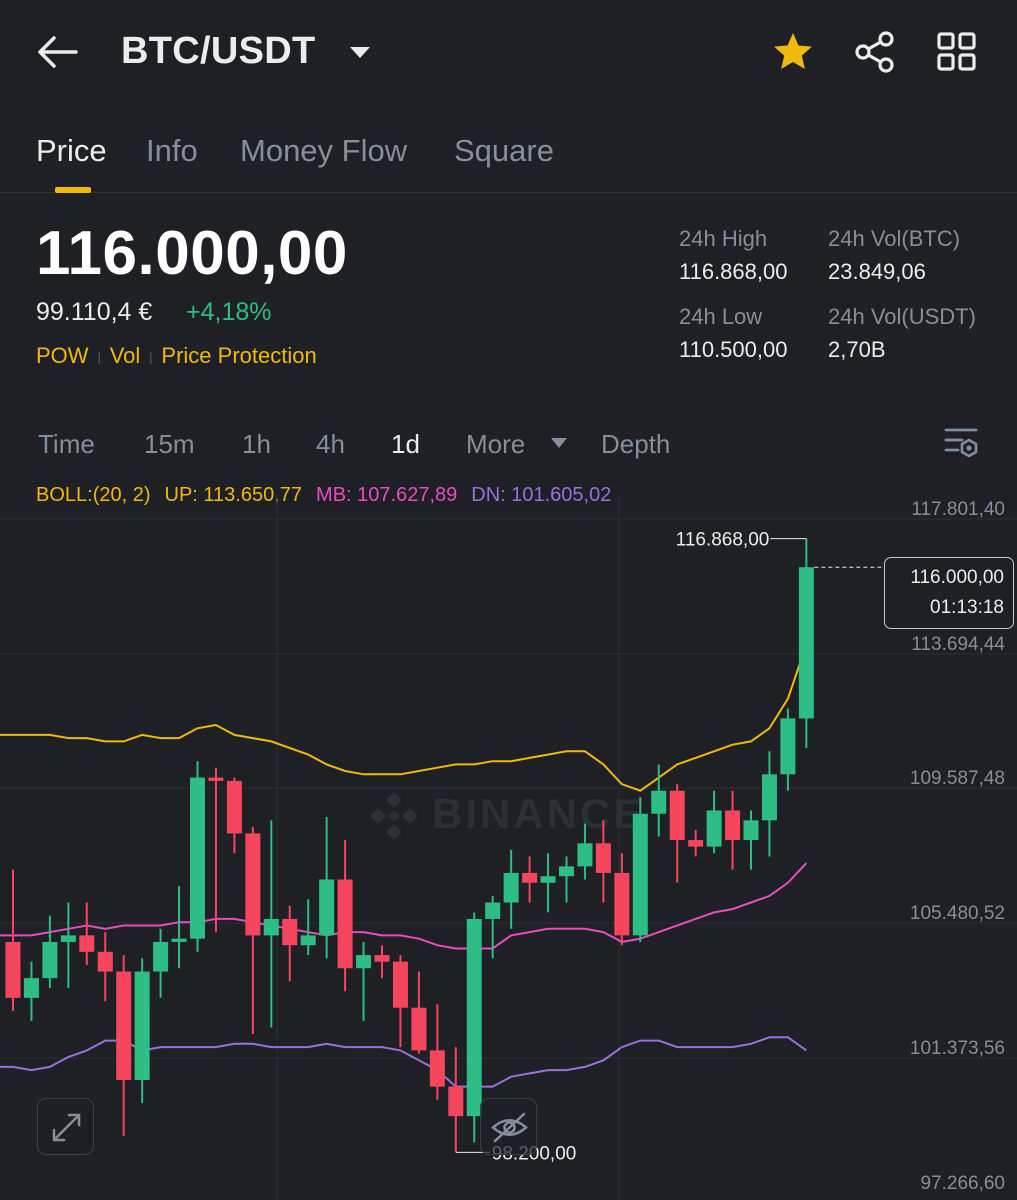 The image size is (1017, 1200). I want to click on hide-indicators-button, so click(508, 1126).